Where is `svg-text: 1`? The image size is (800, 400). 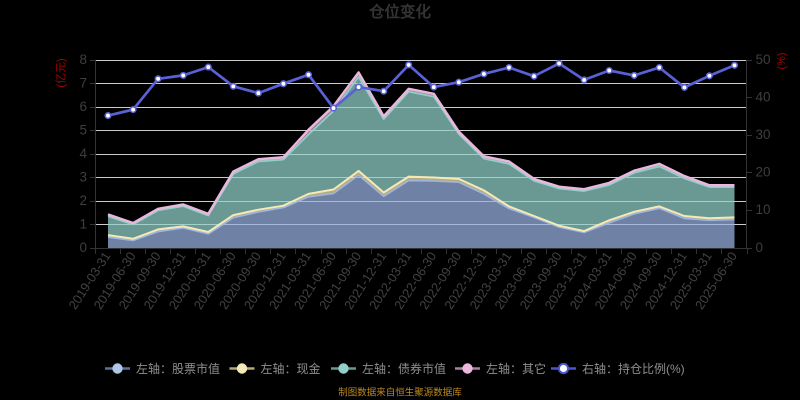
svg-text: 1 is located at coordinates (83, 223).